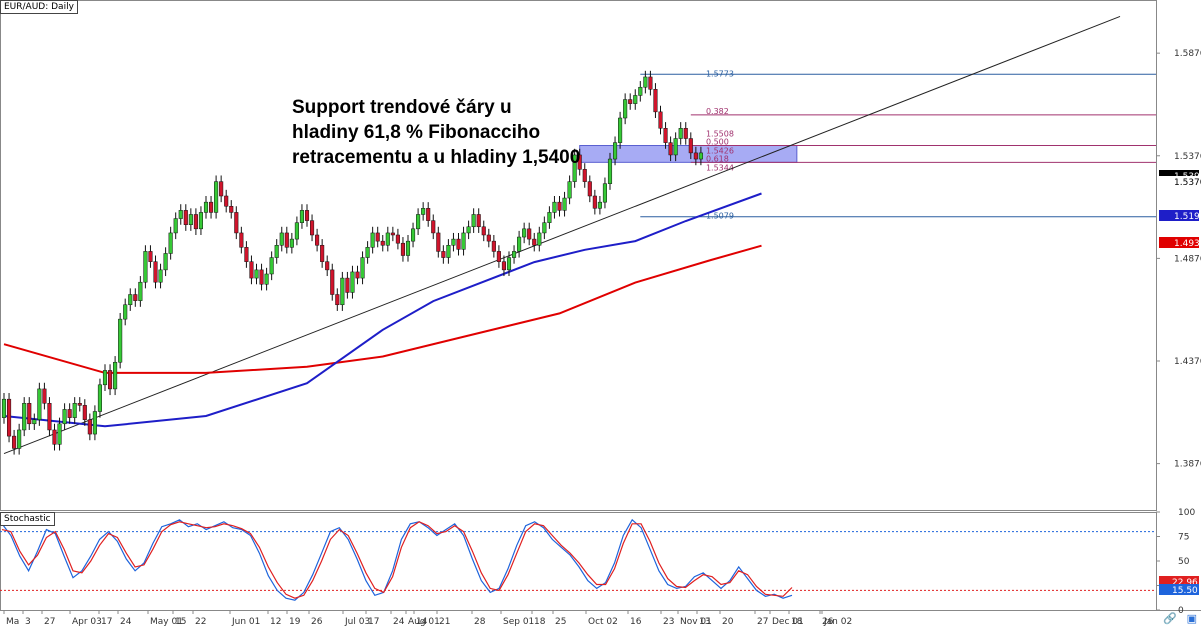 The image size is (1201, 628). Describe the element at coordinates (1187, 465) in the screenshot. I see `y-tick-label: 1.3876` at that location.